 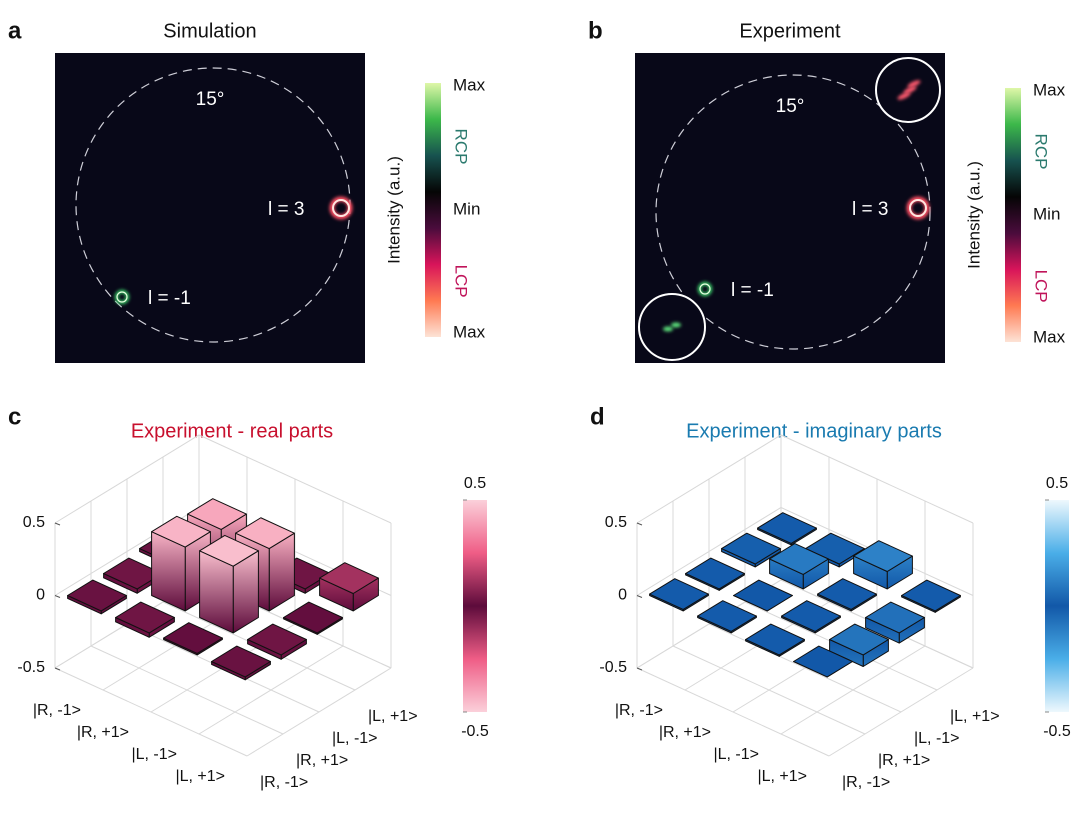 What do you see at coordinates (595, 30) in the screenshot?
I see `panel-label: b` at bounding box center [595, 30].